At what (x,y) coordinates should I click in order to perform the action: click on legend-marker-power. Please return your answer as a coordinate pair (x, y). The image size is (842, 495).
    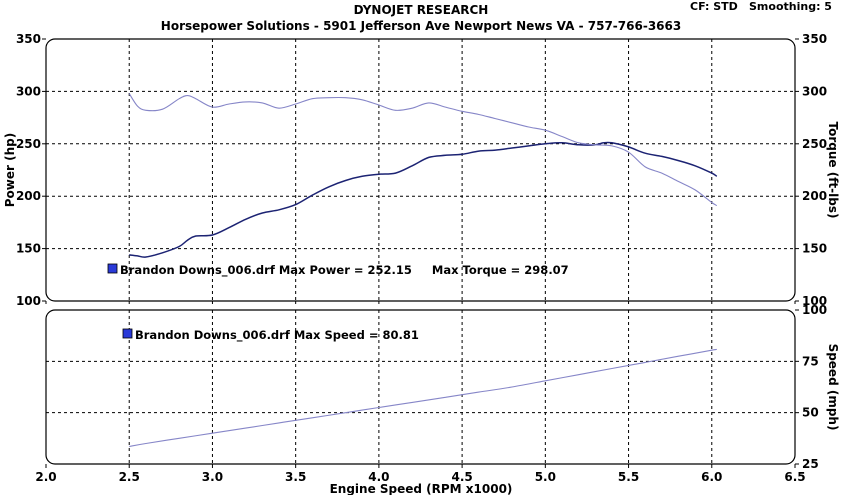
    Looking at the image, I should click on (112, 268).